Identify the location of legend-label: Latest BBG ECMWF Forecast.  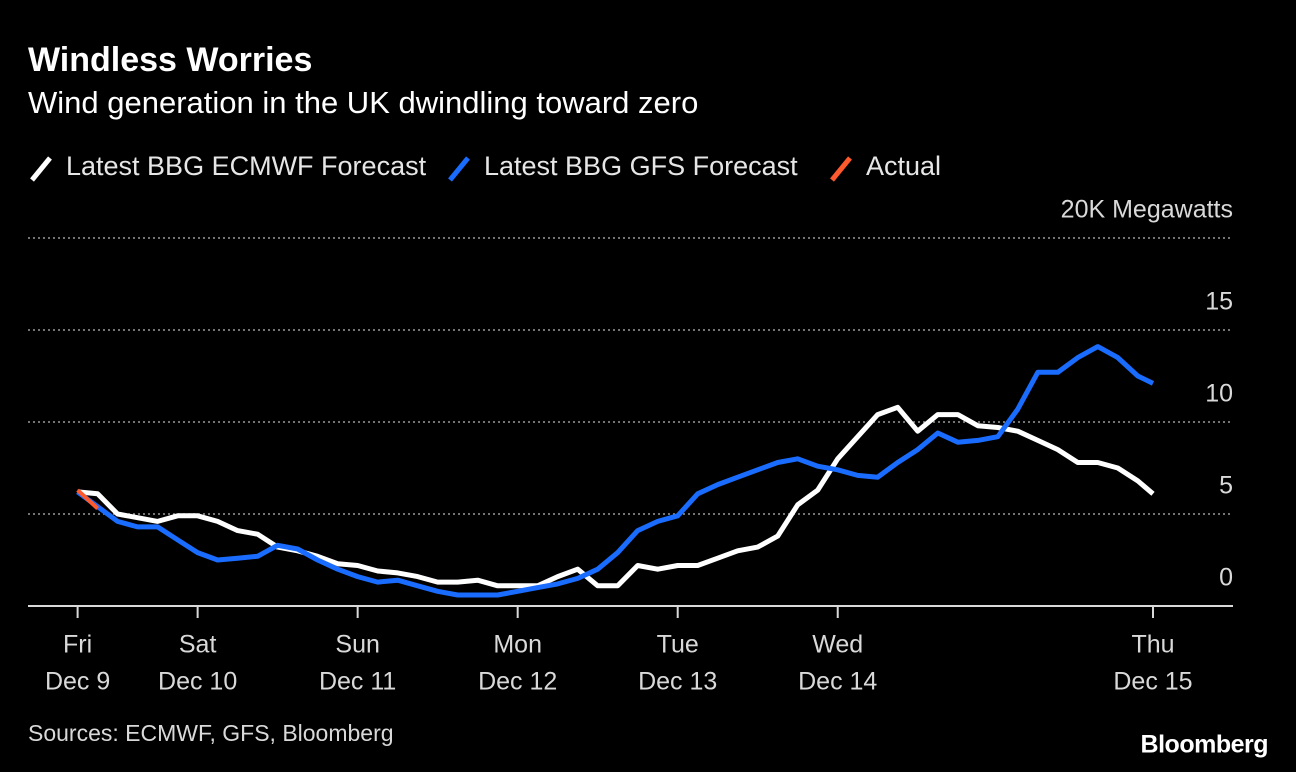
(246, 166).